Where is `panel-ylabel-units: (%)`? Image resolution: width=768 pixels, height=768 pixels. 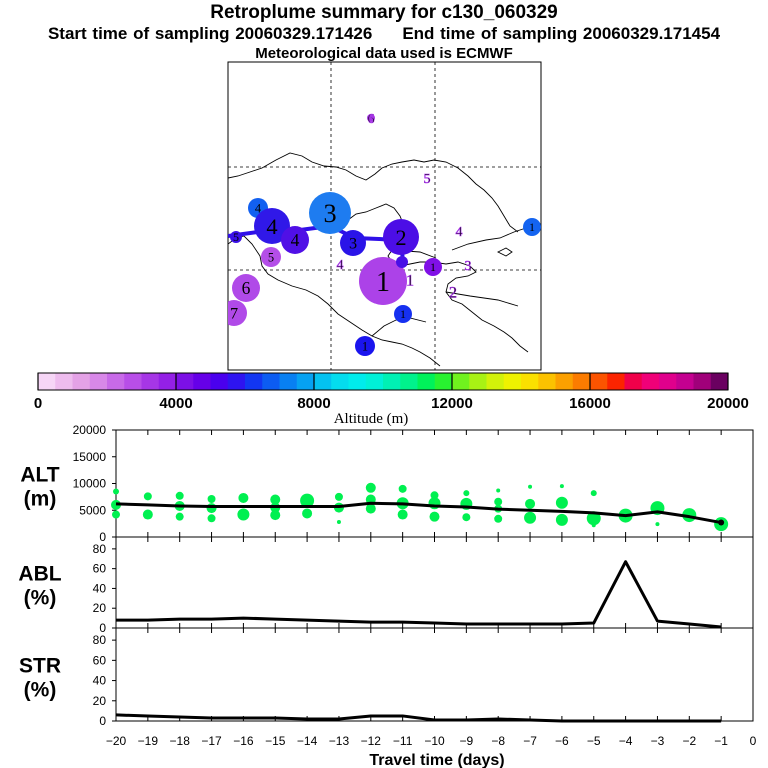 panel-ylabel-units: (%) is located at coordinates (40, 598).